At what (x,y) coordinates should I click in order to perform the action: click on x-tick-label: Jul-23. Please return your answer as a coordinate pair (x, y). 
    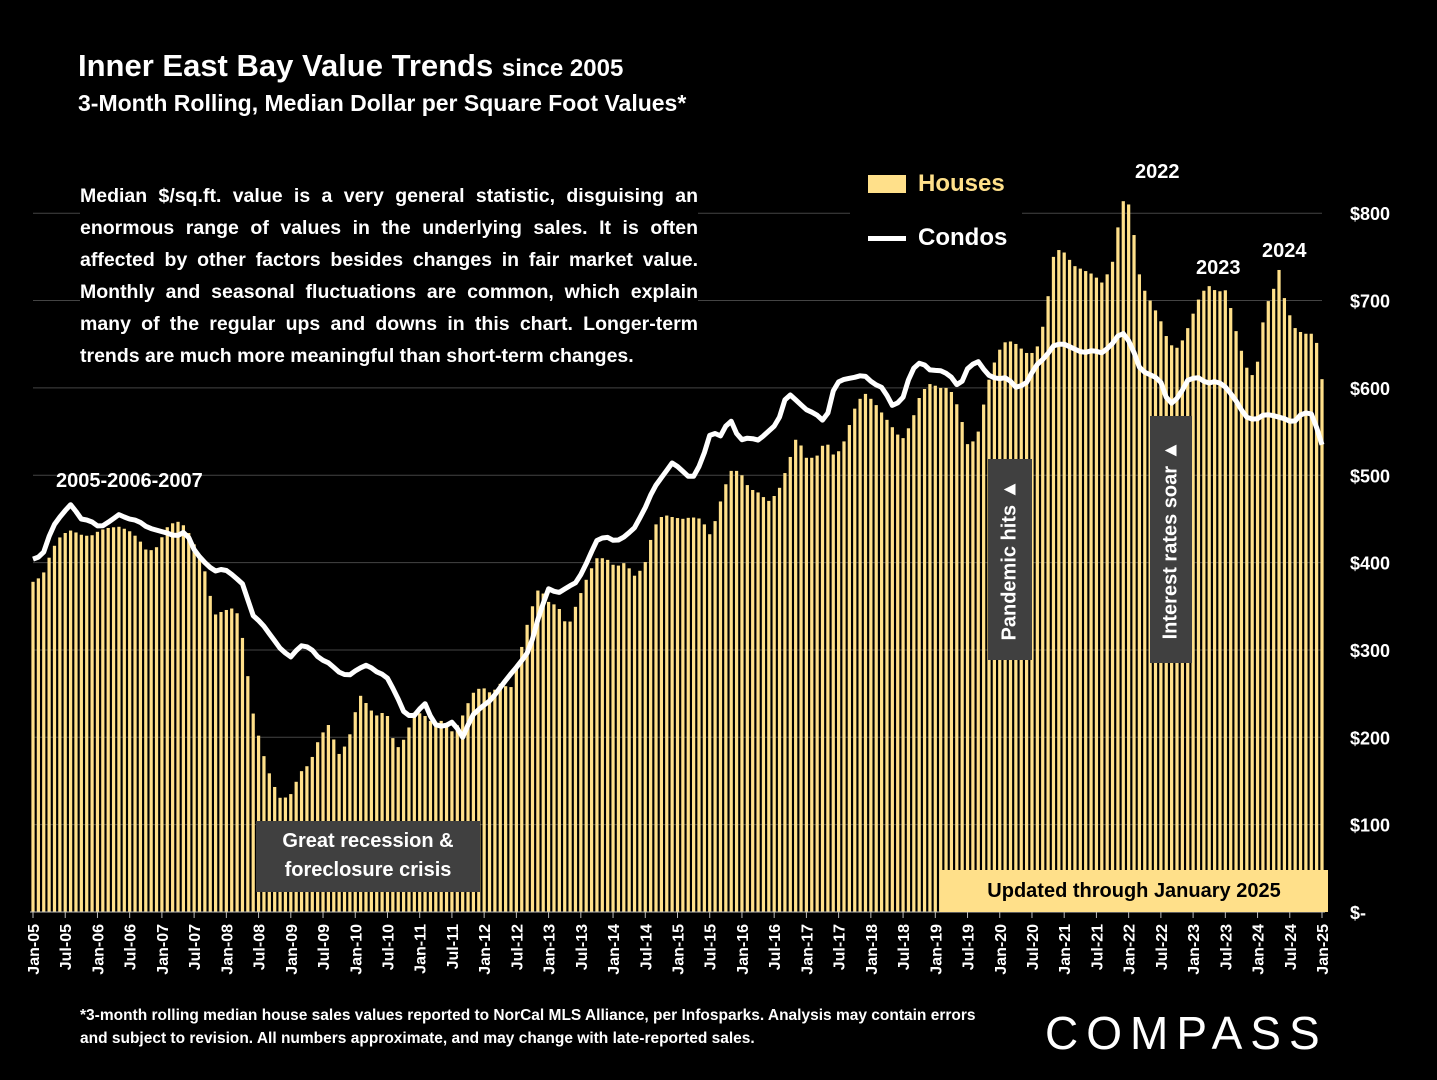
    Looking at the image, I should click on (1226, 947).